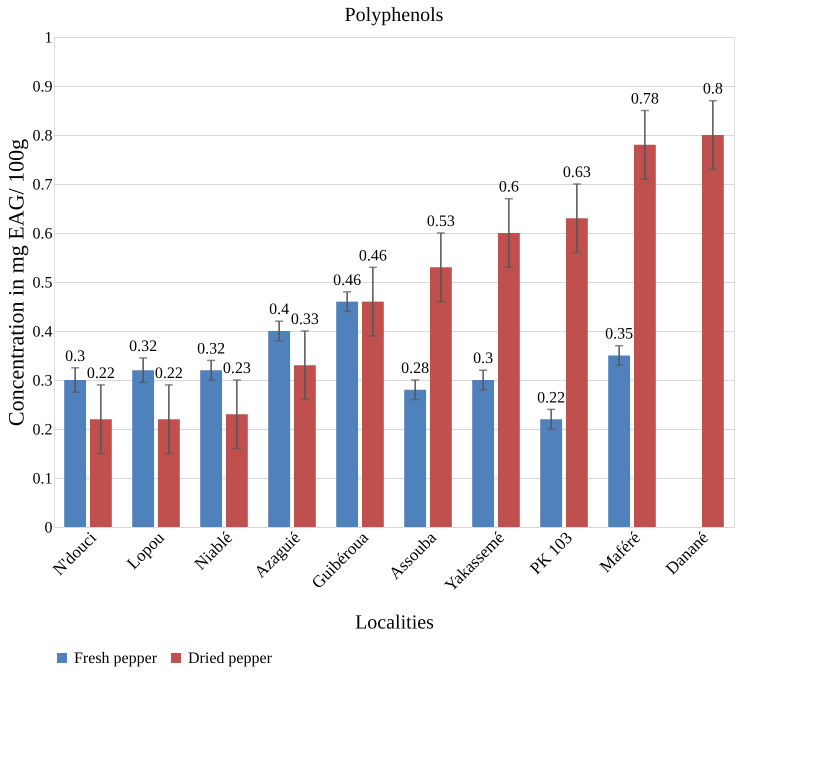 The image size is (822, 784). What do you see at coordinates (440, 221) in the screenshot?
I see `data-label: 0.53` at bounding box center [440, 221].